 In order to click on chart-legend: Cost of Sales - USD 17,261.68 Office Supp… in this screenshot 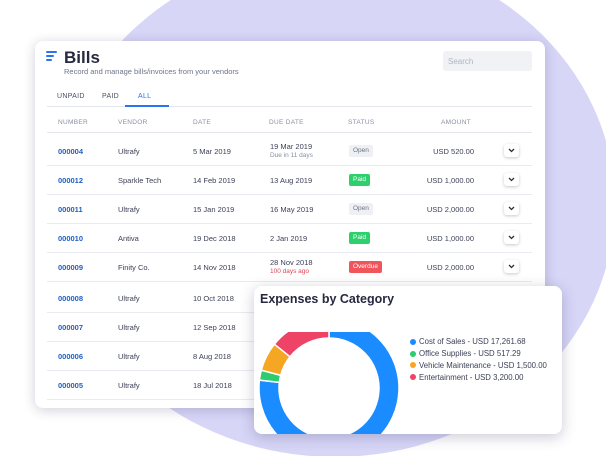, I will do `click(478, 359)`.